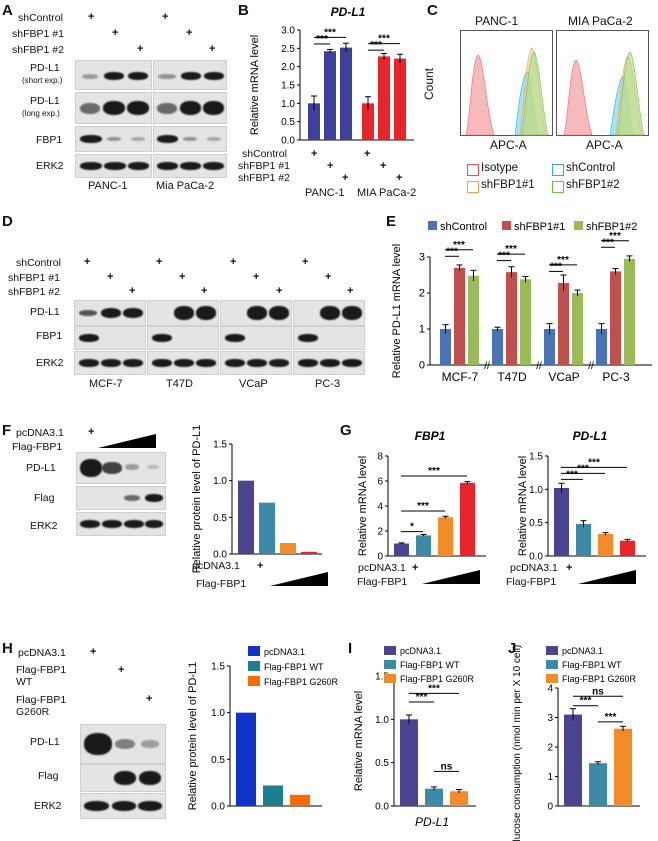 Image resolution: width=658 pixels, height=841 pixels. I want to click on g1-x-gradient-wedge, so click(451, 577).